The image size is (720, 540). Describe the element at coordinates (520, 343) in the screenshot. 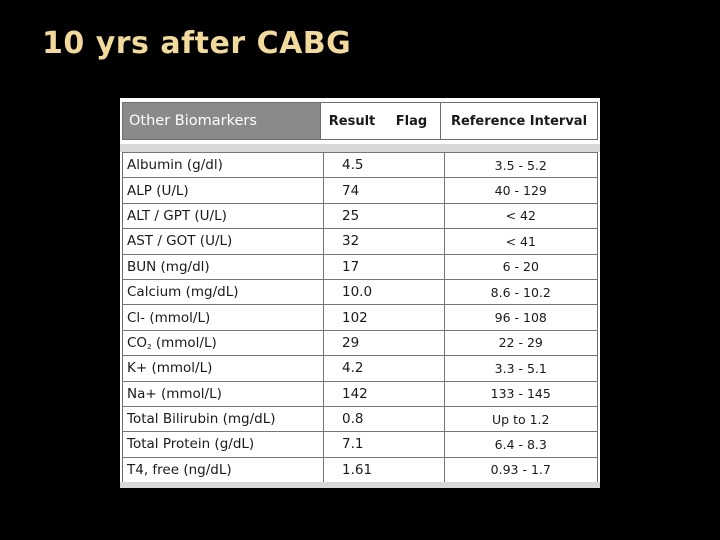

I see `biomarker-reference: 22 - 29` at that location.